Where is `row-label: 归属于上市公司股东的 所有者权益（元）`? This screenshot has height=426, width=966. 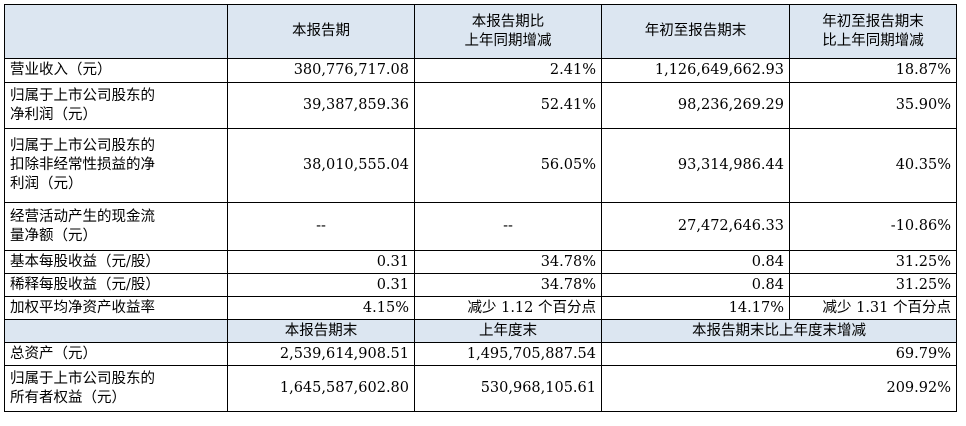
row-label: 归属于上市公司股东的 所有者权益（元） is located at coordinates (116, 388).